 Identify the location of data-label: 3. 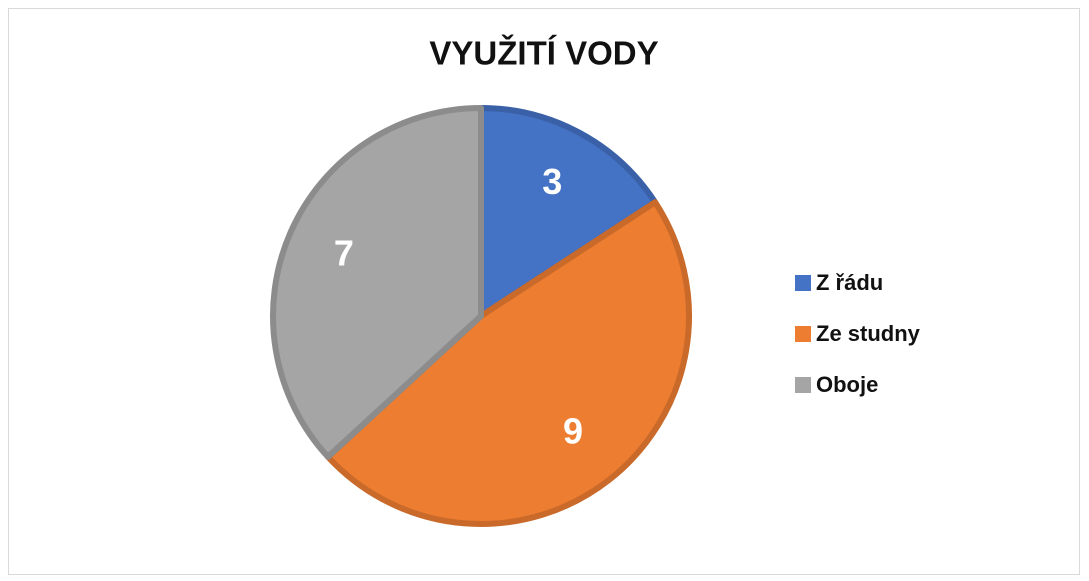
(552, 181).